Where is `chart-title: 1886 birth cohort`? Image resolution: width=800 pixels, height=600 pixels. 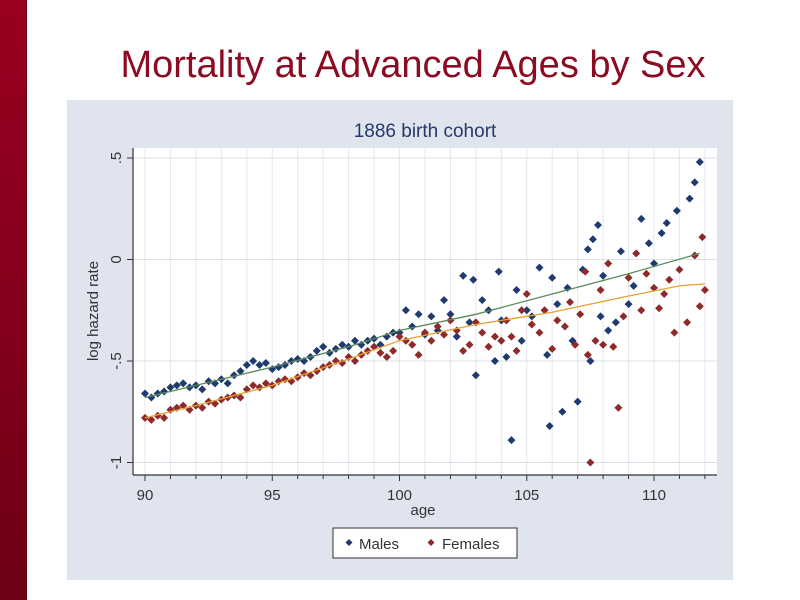 chart-title: 1886 birth cohort is located at coordinates (425, 131).